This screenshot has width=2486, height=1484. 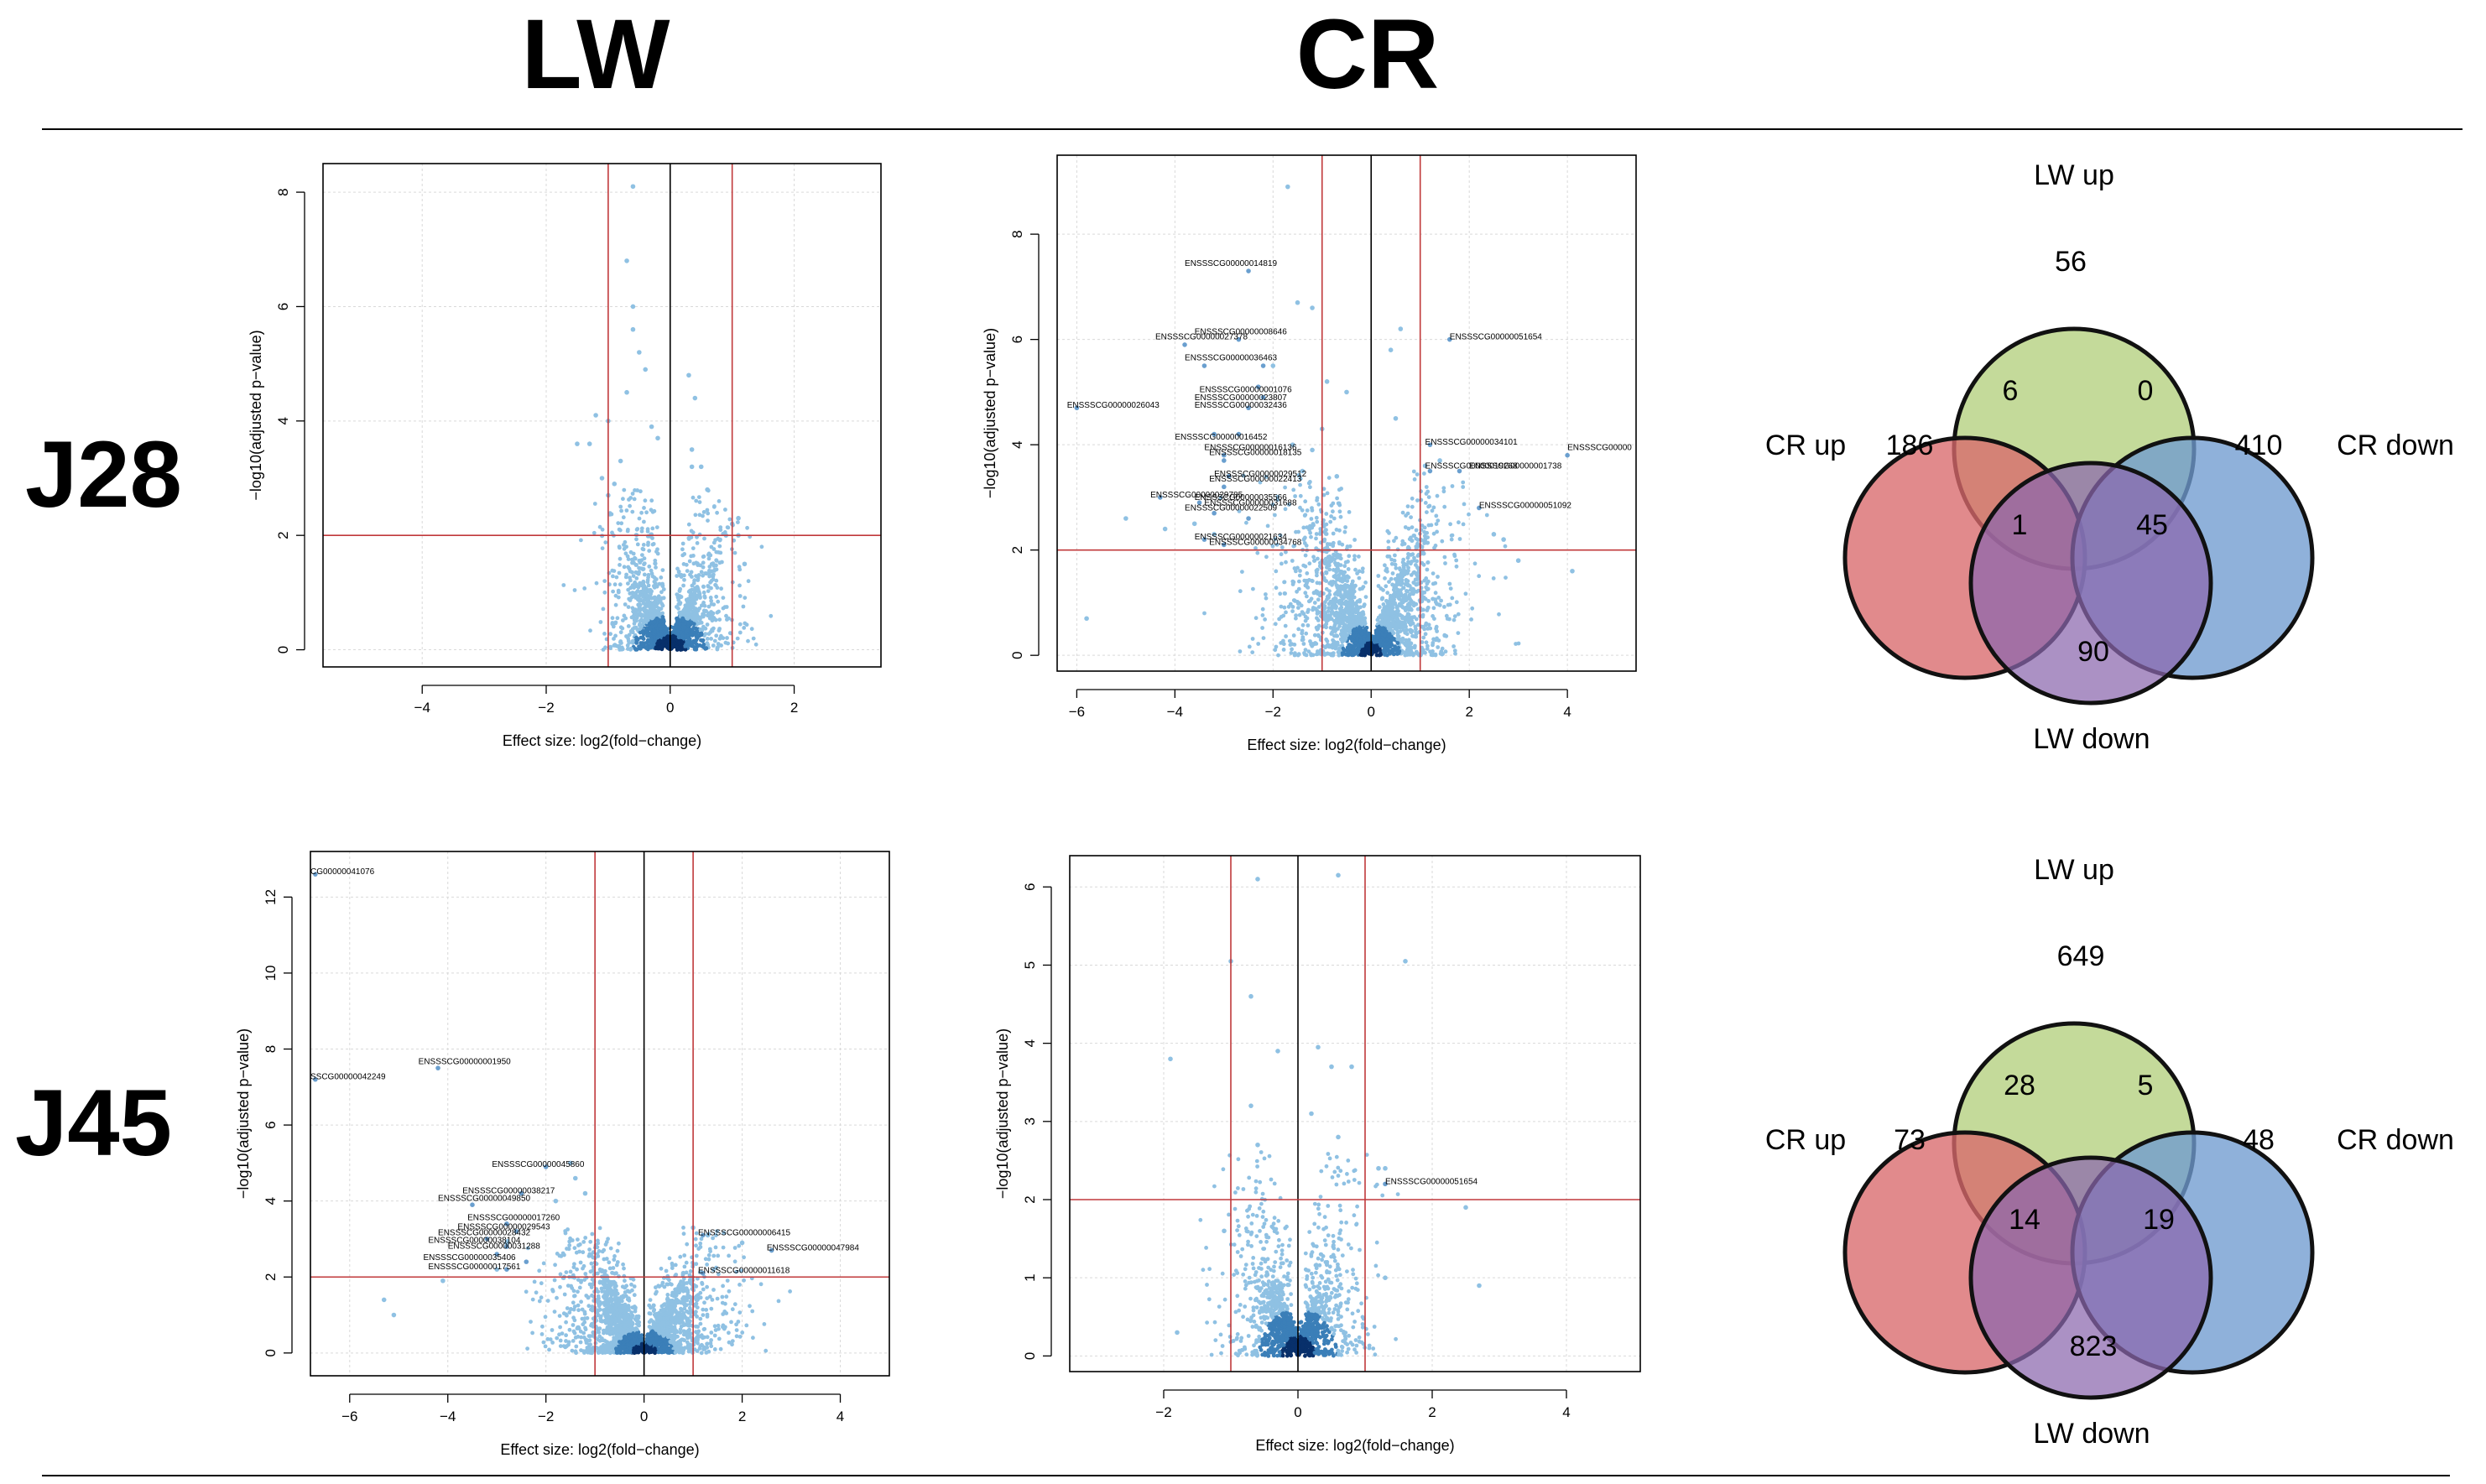 I want to click on x-tick-label: −4, so click(x=1175, y=712).